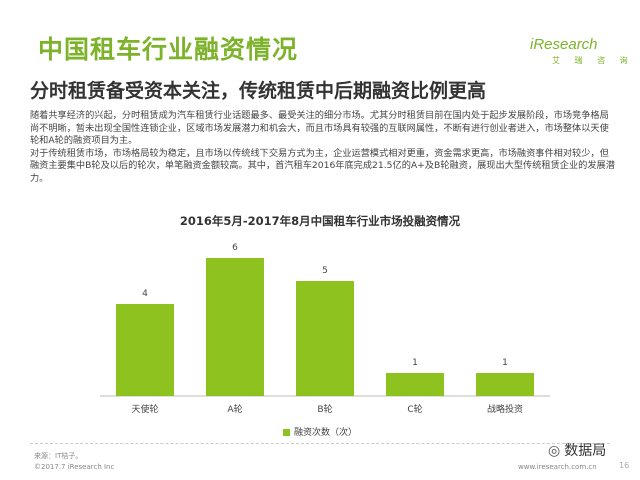 Image resolution: width=640 pixels, height=480 pixels. Describe the element at coordinates (74, 467) in the screenshot. I see `copyright: ©2017.7 iResearch Inc` at that location.